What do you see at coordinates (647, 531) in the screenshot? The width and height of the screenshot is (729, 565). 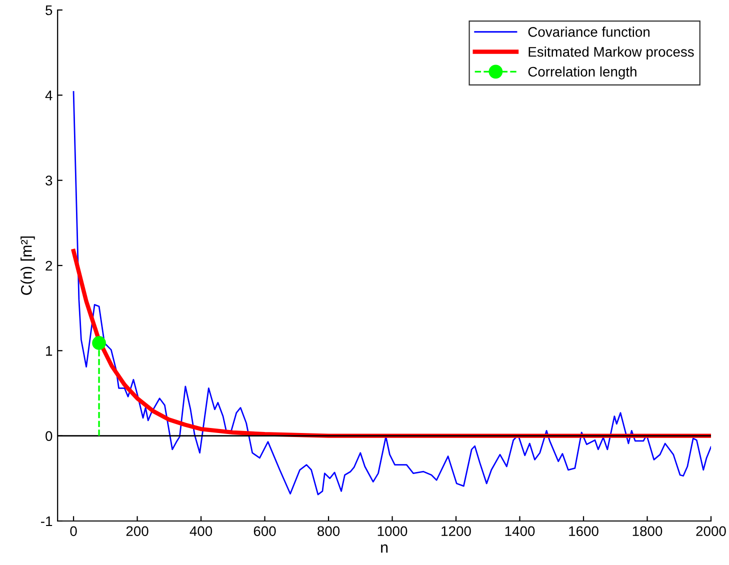 I see `x-tick-label: 1800` at bounding box center [647, 531].